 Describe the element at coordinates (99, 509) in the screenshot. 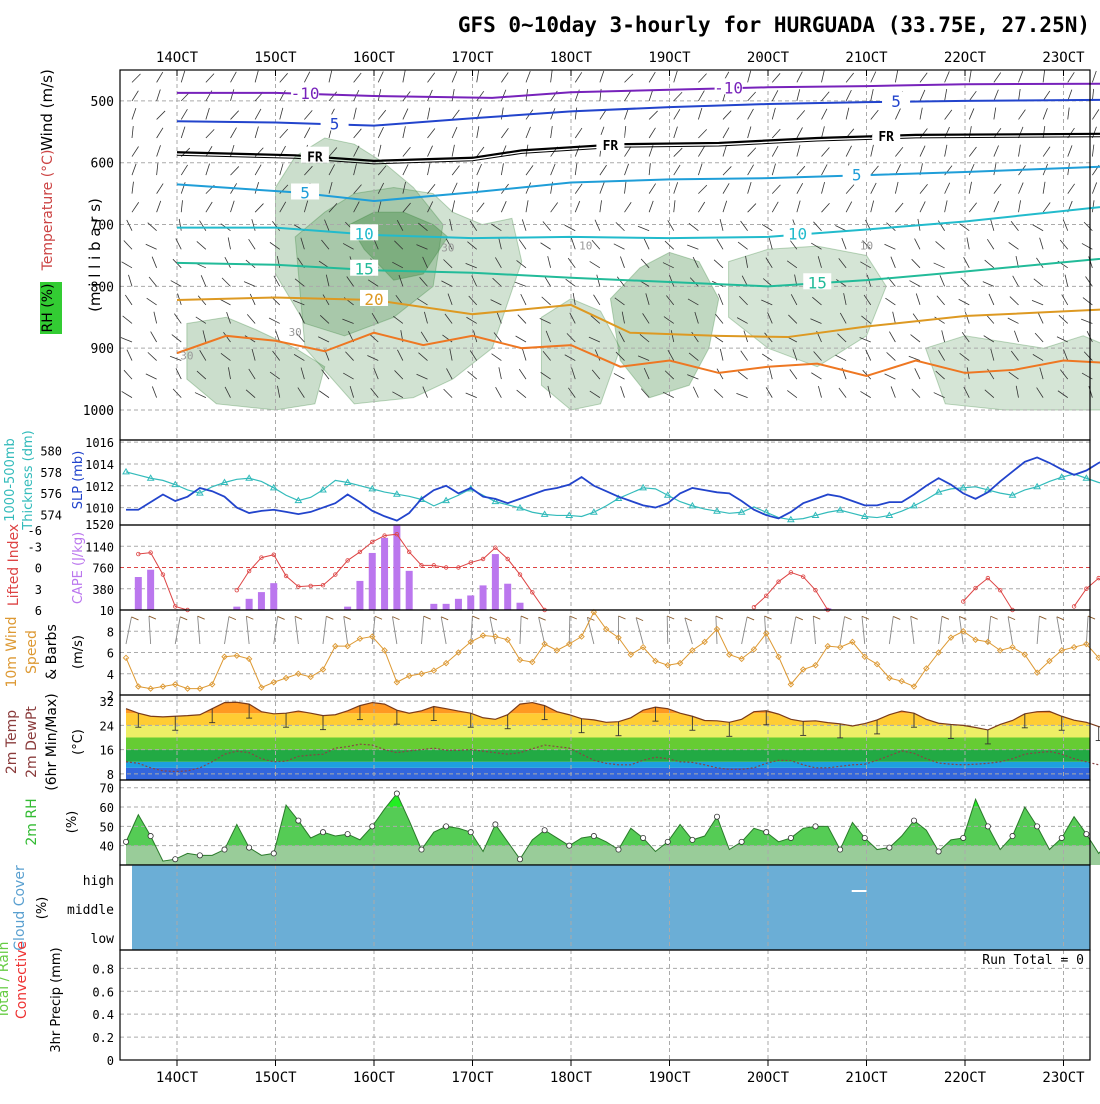

I see `slp-tick-label: 1010` at that location.